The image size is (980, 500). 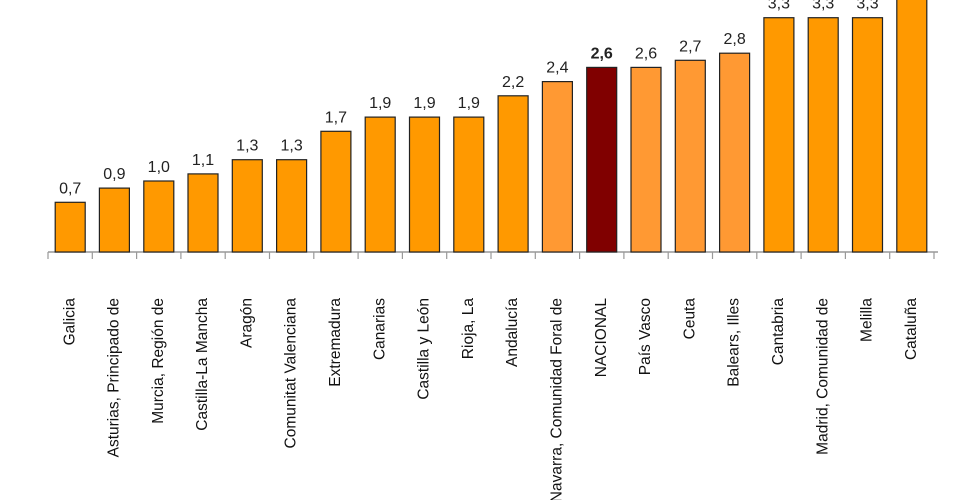 I want to click on category-label: Asturias, Principado de, so click(x=113, y=377).